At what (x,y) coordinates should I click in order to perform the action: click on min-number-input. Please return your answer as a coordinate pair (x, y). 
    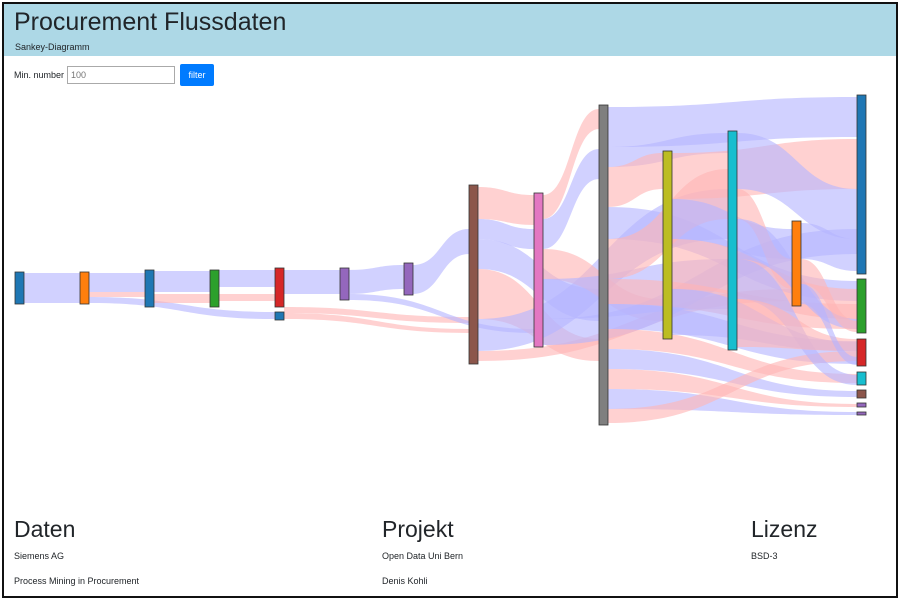
    Looking at the image, I should click on (121, 75).